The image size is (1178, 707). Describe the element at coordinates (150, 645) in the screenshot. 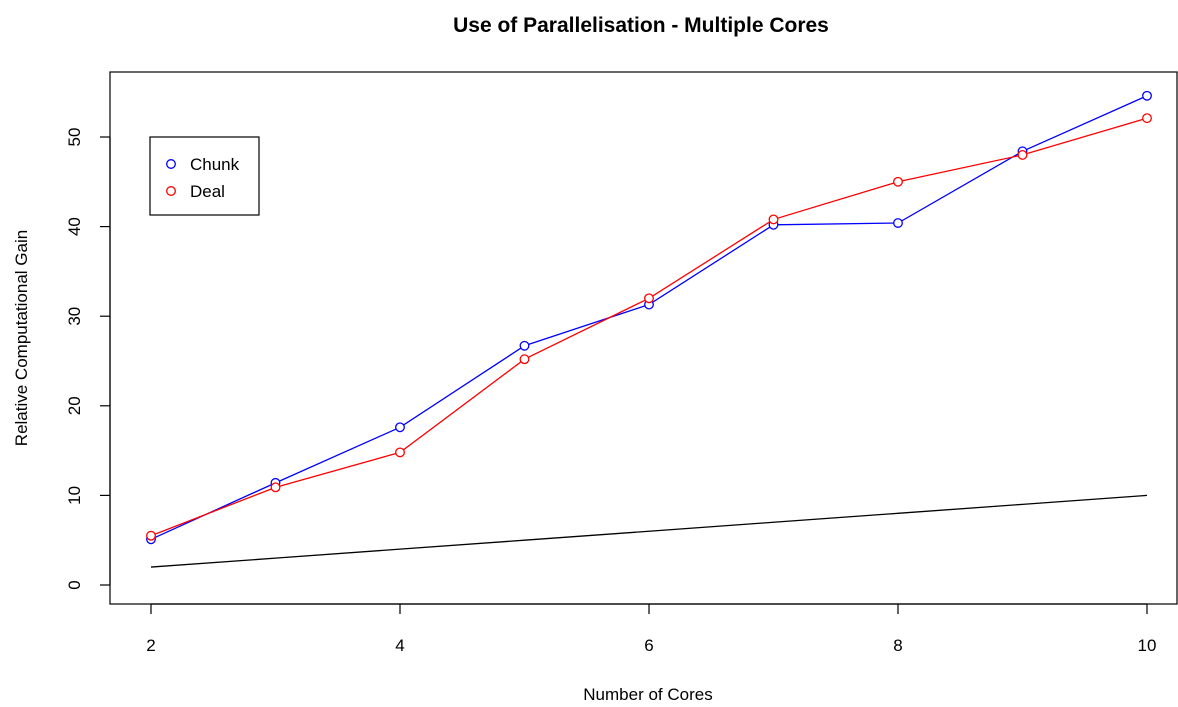

I see `x-tick-label: 2` at that location.